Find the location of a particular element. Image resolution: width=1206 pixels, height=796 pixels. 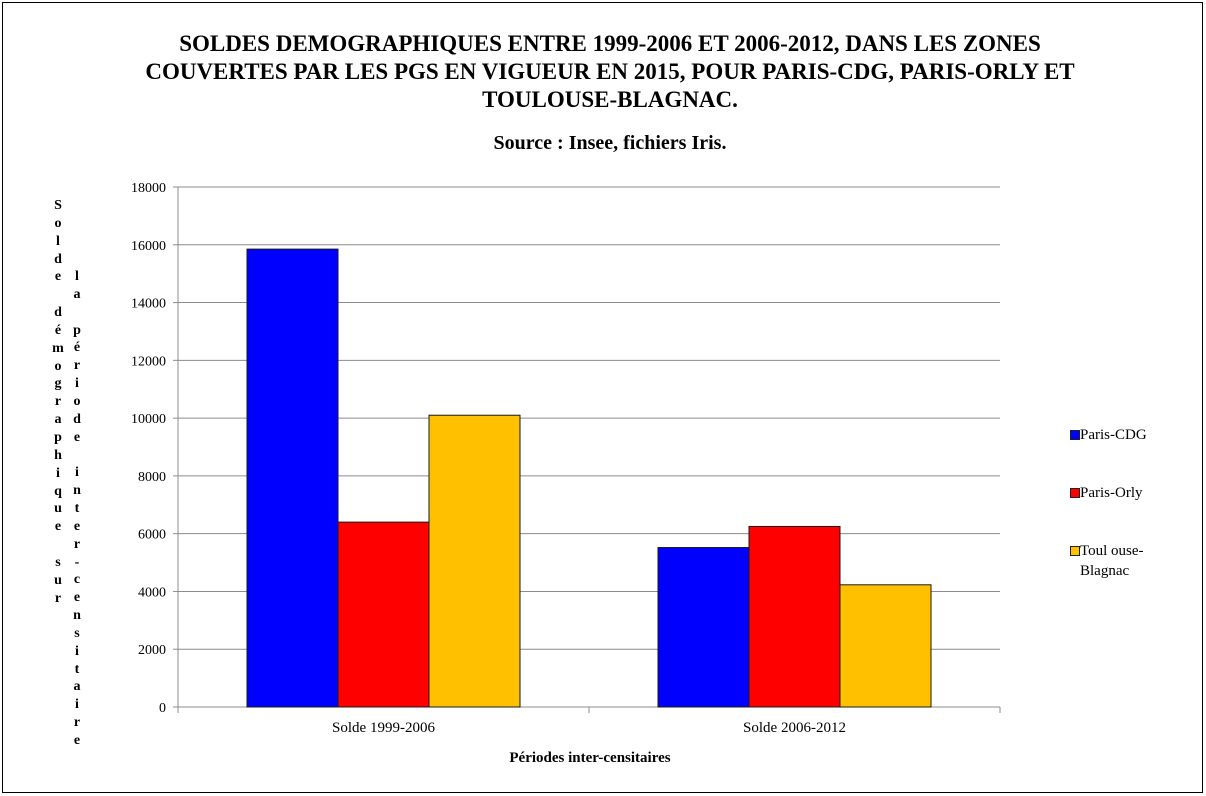

legend-swatch-paris-cdg is located at coordinates (1075, 435).